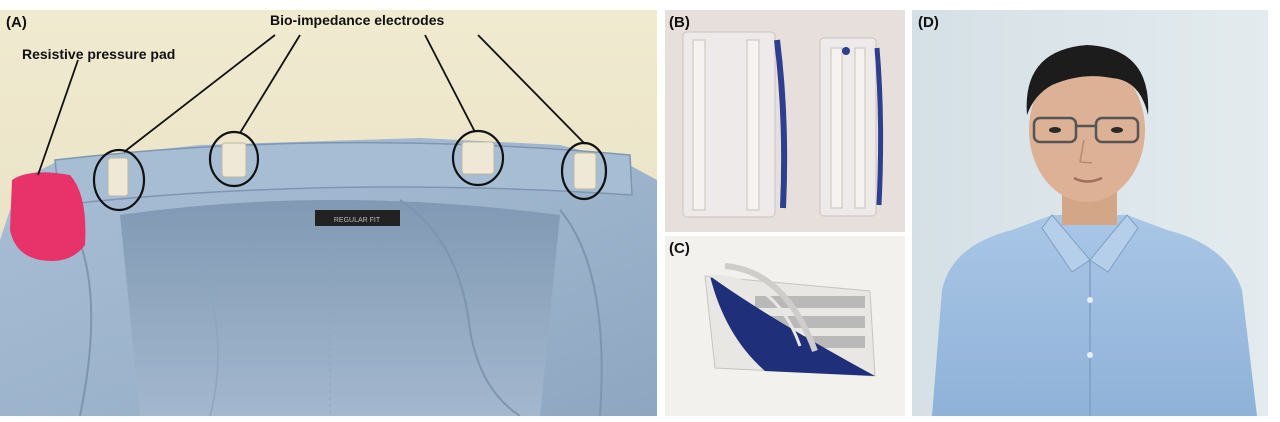  Describe the element at coordinates (98, 54) in the screenshot. I see `annotation-pressure-pad: Resistive pressure pad` at that location.